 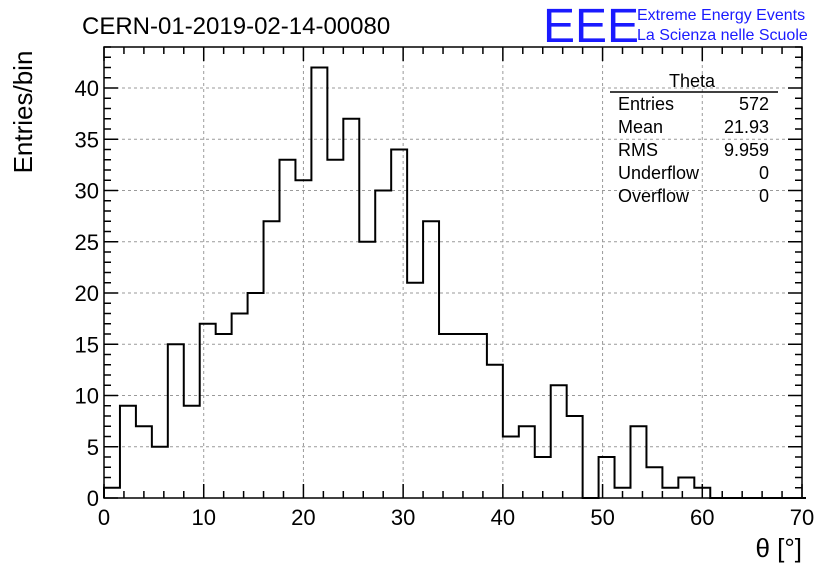 What do you see at coordinates (591, 26) in the screenshot?
I see `eee-logo: EEE` at bounding box center [591, 26].